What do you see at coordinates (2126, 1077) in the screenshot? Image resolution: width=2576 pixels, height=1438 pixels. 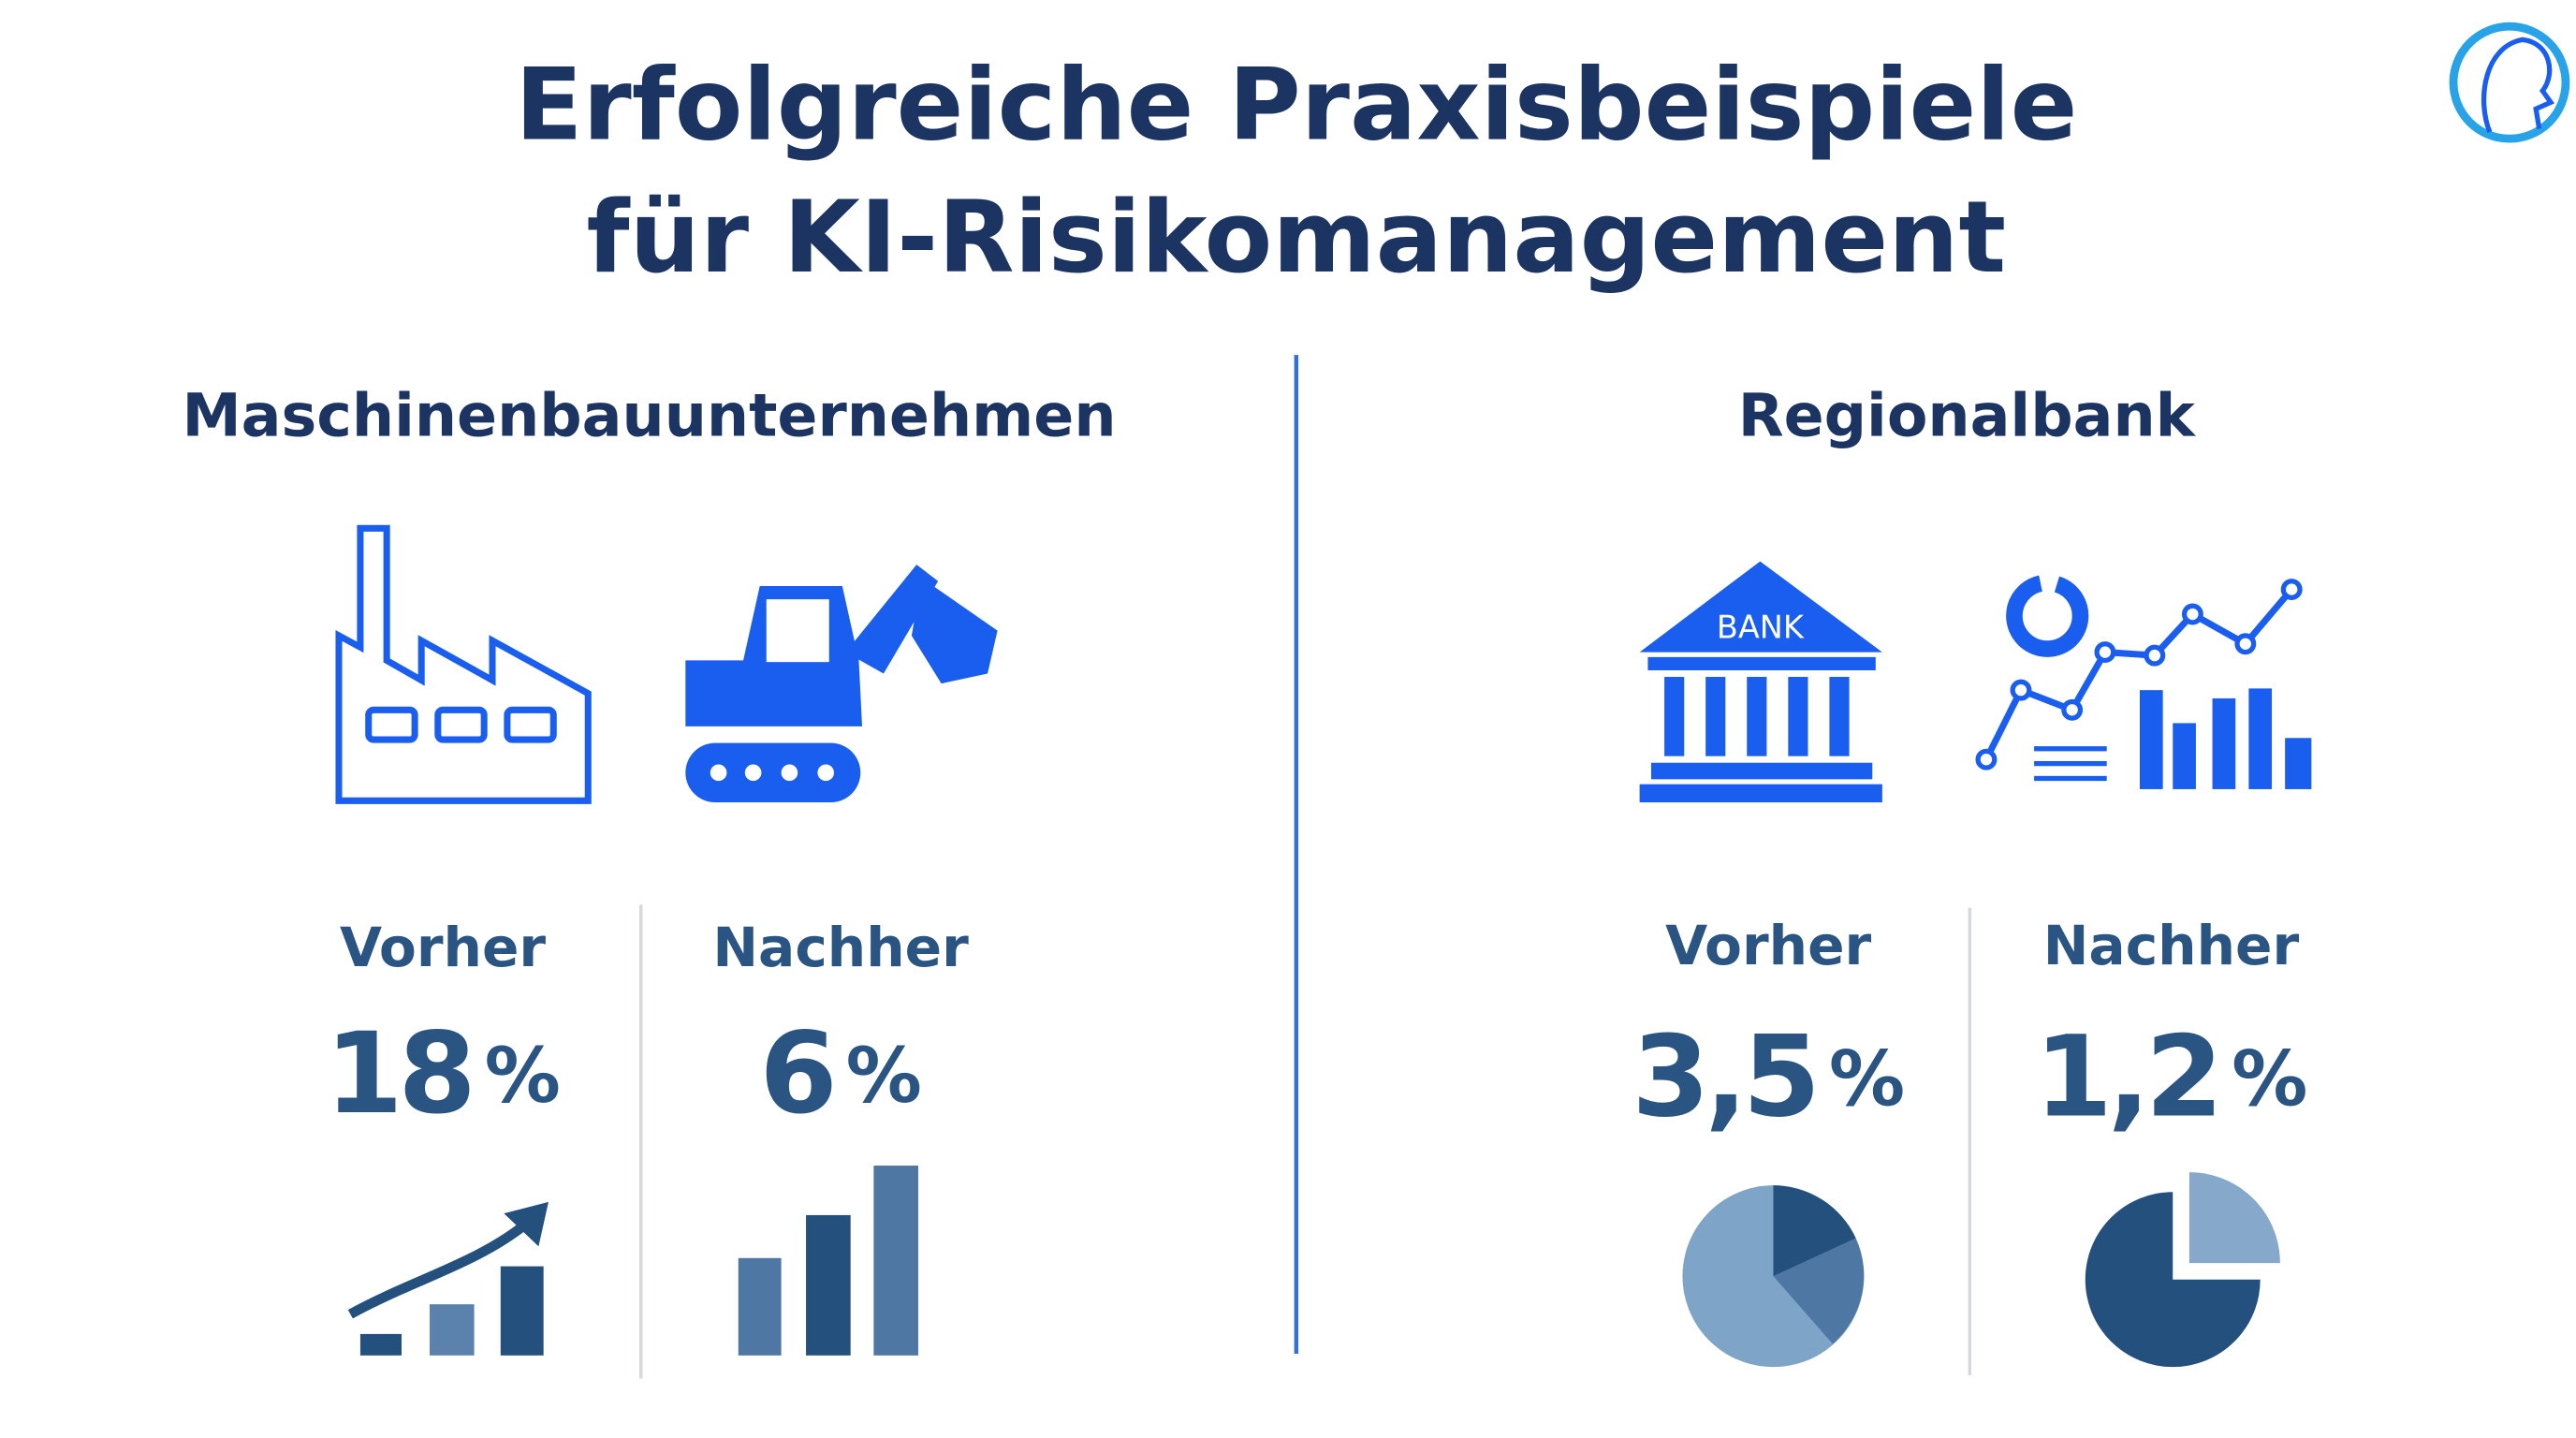 I see `value-number: 1,2` at bounding box center [2126, 1077].